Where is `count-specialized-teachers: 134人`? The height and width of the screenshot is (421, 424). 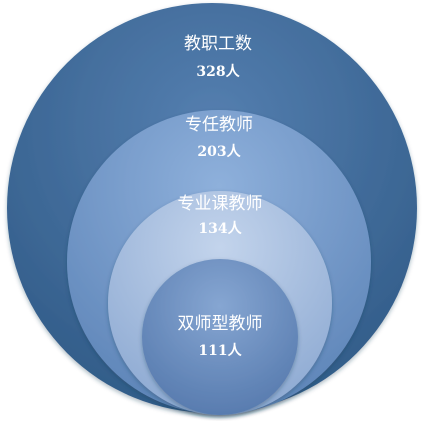
count-specialized-teachers: 134人 is located at coordinates (220, 228).